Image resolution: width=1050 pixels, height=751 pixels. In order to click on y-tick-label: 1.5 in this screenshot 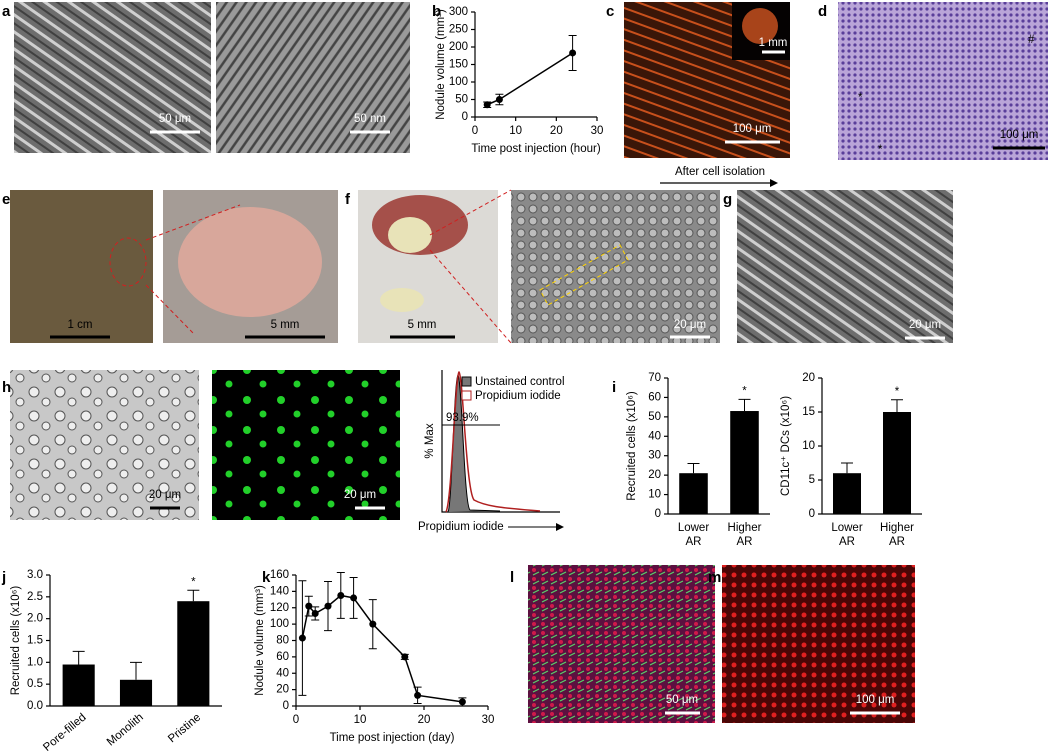, I will do `click(35, 641)`.